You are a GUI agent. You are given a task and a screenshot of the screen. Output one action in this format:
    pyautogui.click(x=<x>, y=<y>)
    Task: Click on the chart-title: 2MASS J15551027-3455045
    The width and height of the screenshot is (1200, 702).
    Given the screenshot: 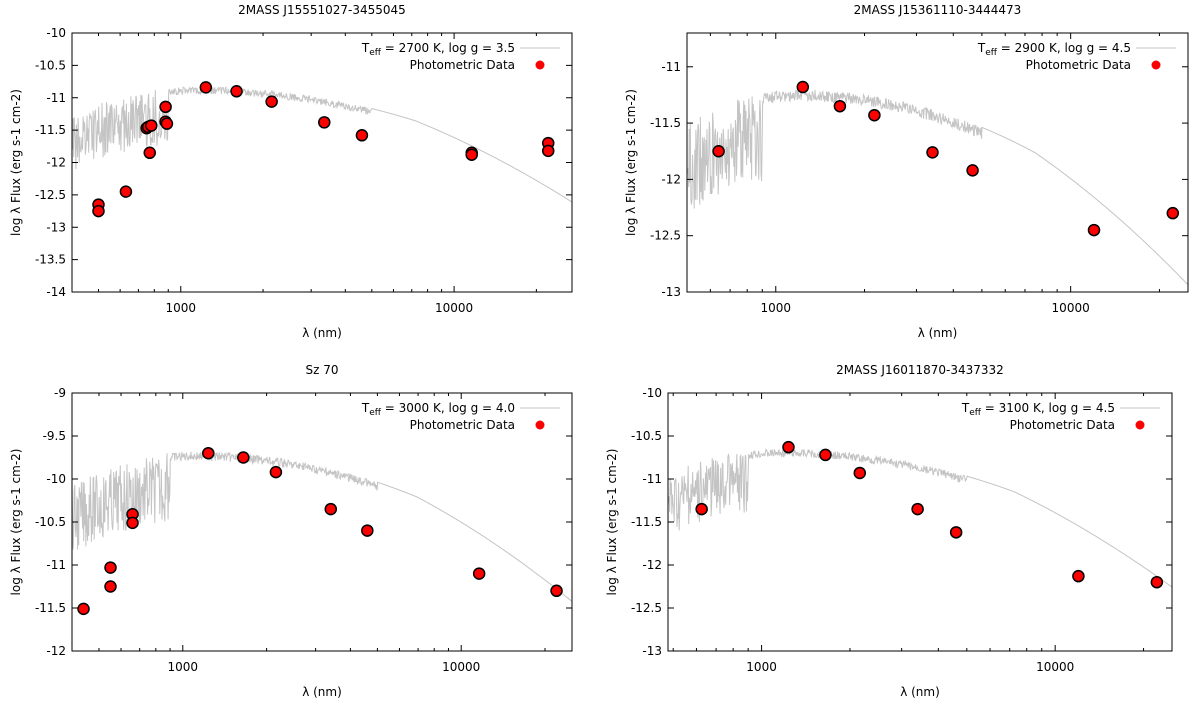 What is the action you would take?
    pyautogui.click(x=322, y=10)
    